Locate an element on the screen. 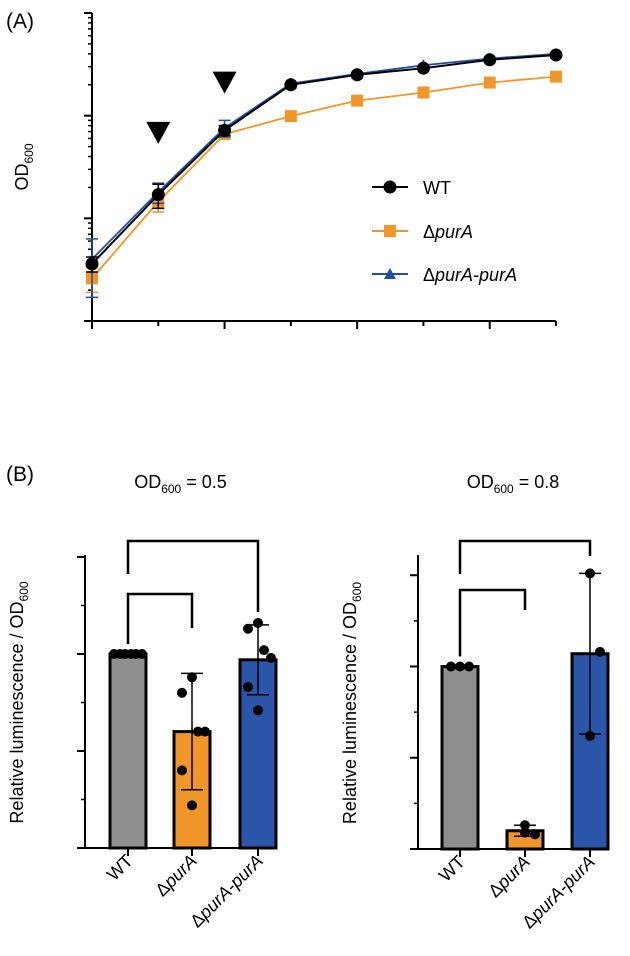 This screenshot has height=956, width=630. y-axis-title: OD600 is located at coordinates (24, 166).